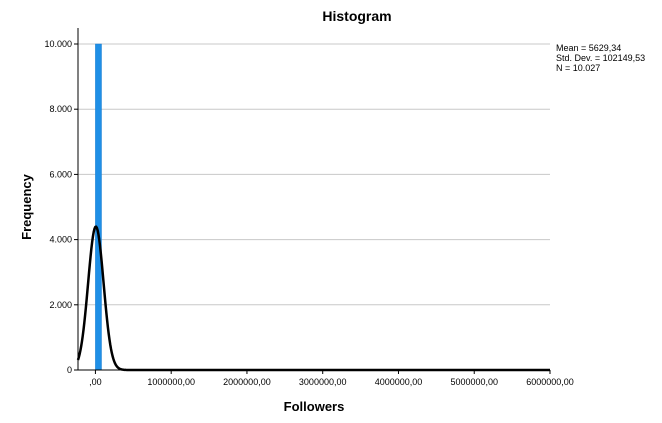 The width and height of the screenshot is (662, 423). What do you see at coordinates (60, 174) in the screenshot?
I see `y-tick-label: 6.000` at bounding box center [60, 174].